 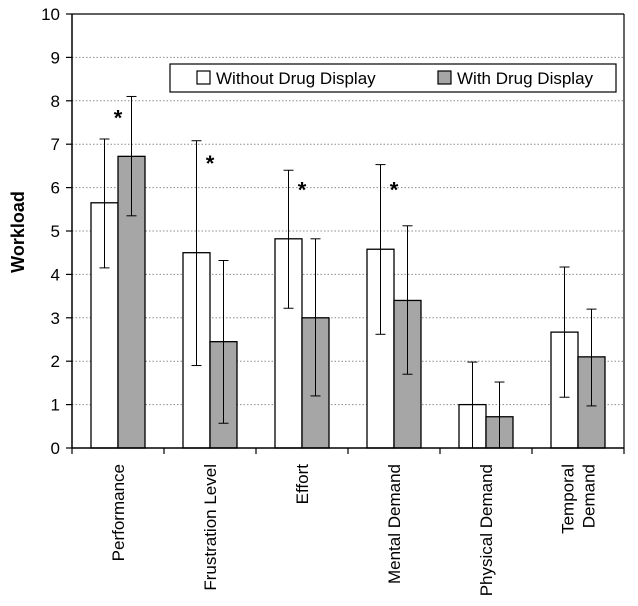 I want to click on y-tick-label: 10, so click(x=50, y=14).